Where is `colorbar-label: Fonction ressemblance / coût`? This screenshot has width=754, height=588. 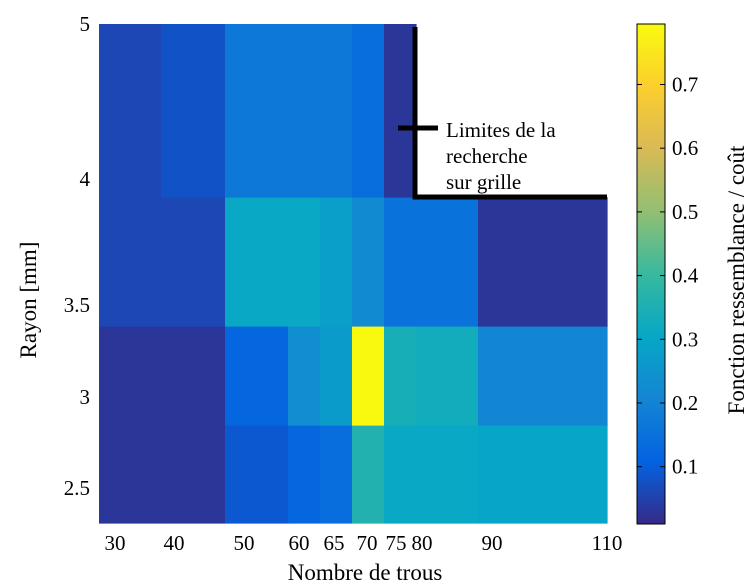 colorbar-label: Fonction ressemblance / coût is located at coordinates (736, 280).